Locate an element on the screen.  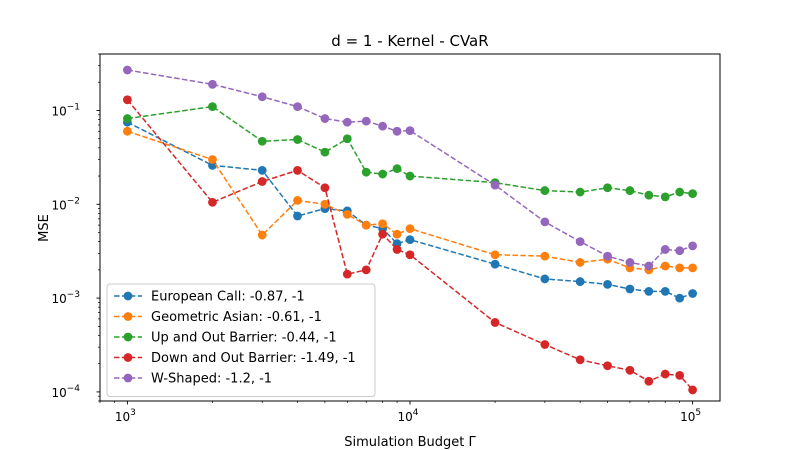
x-axis-label: Simulation Budget Γ is located at coordinates (410, 442).